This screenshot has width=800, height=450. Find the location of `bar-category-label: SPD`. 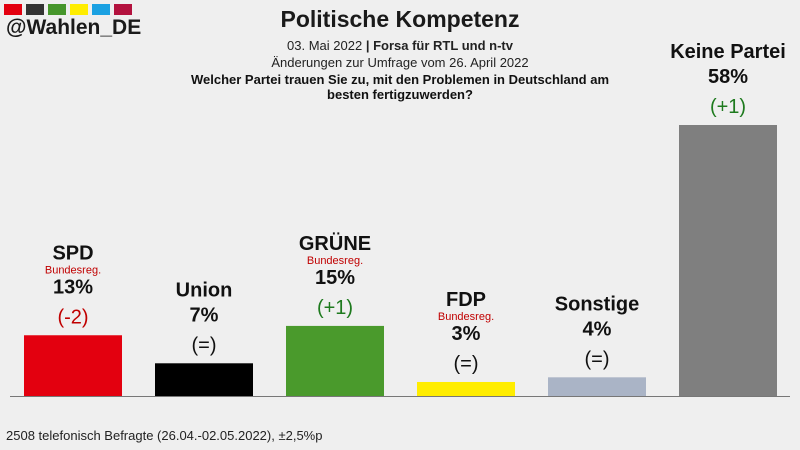

bar-category-label: SPD is located at coordinates (72, 253).